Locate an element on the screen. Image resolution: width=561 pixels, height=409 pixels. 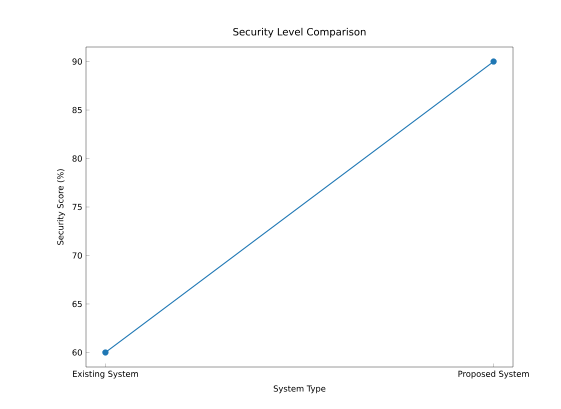
chart-title: Security Level Comparison is located at coordinates (299, 33).